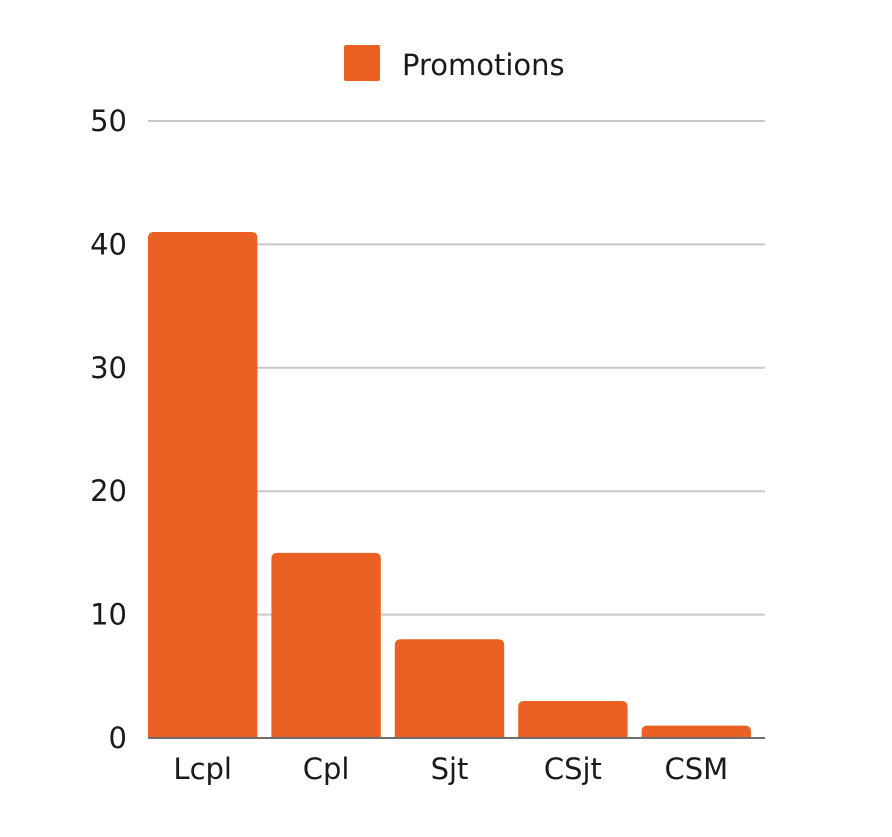  Describe the element at coordinates (108, 615) in the screenshot. I see `y-tick-label-10: 10` at that location.